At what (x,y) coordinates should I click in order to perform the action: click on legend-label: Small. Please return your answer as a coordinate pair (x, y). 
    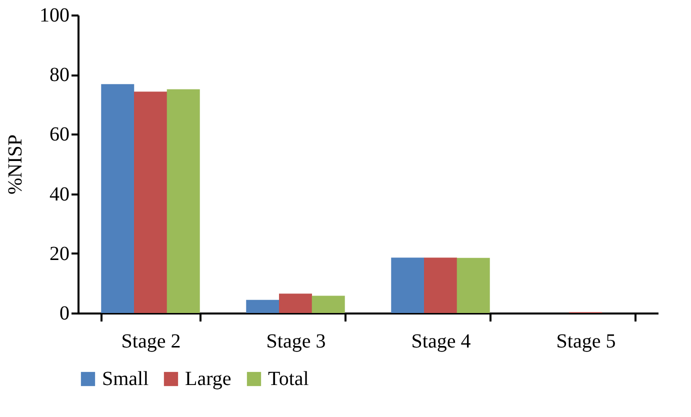
    Looking at the image, I should click on (126, 379).